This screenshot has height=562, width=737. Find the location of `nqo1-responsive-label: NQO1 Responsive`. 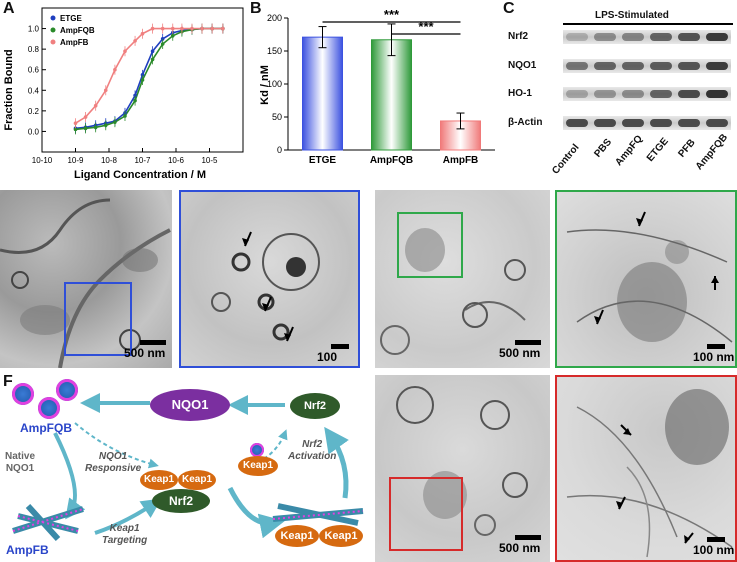

nqo1-responsive-label: NQO1 Responsive is located at coordinates (113, 463).